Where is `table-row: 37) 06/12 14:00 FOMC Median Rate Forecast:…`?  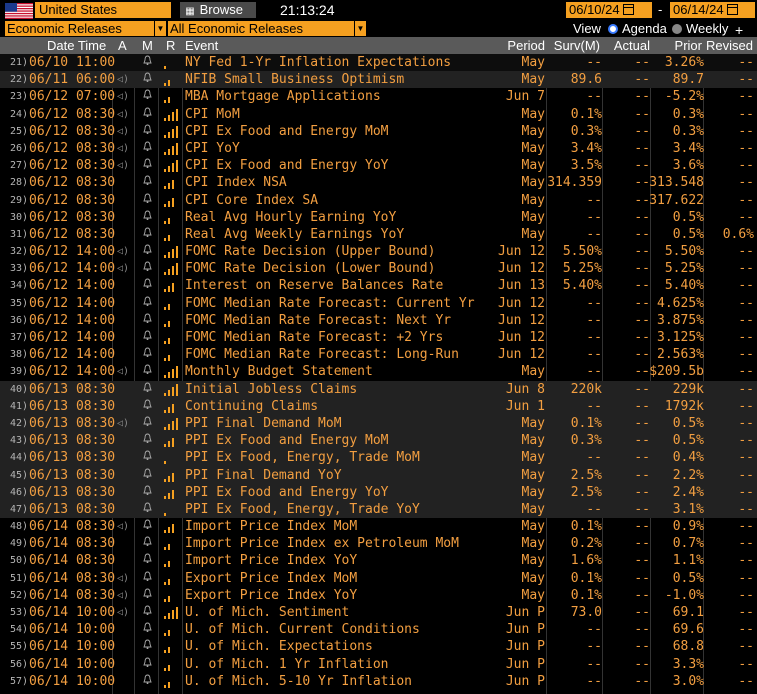
table-row: 37) 06/12 14:00 FOMC Median Rate Forecast:… is located at coordinates (378, 337).